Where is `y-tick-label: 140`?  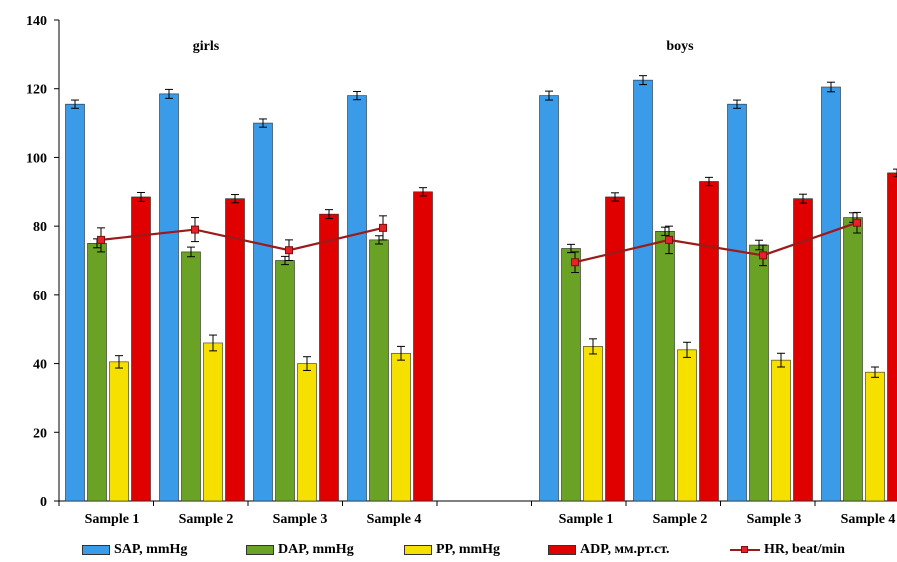
y-tick-label: 140 is located at coordinates (36, 21).